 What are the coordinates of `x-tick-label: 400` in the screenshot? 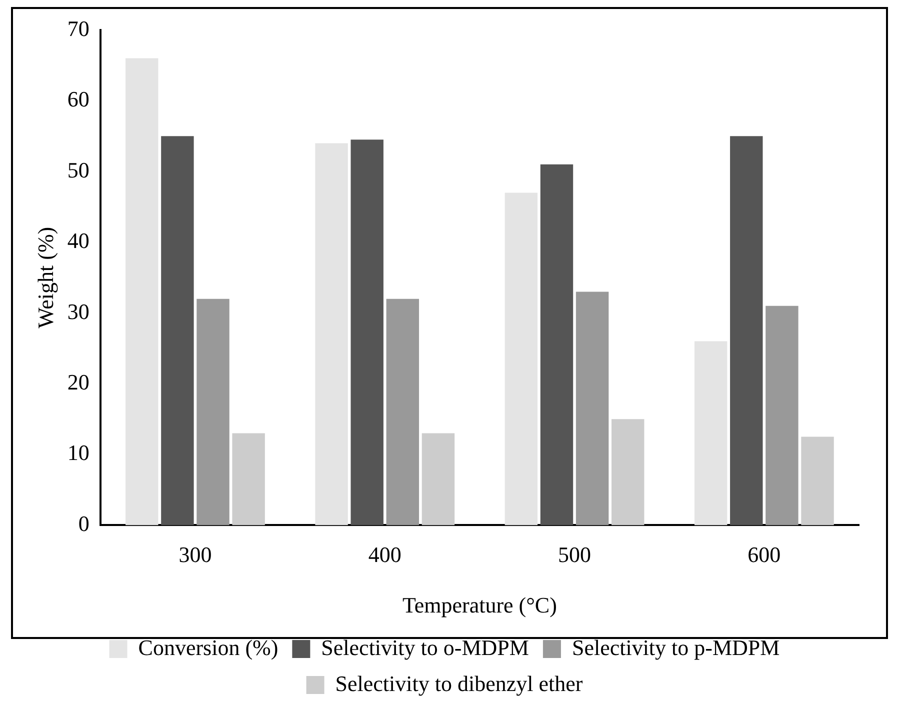 It's located at (385, 555).